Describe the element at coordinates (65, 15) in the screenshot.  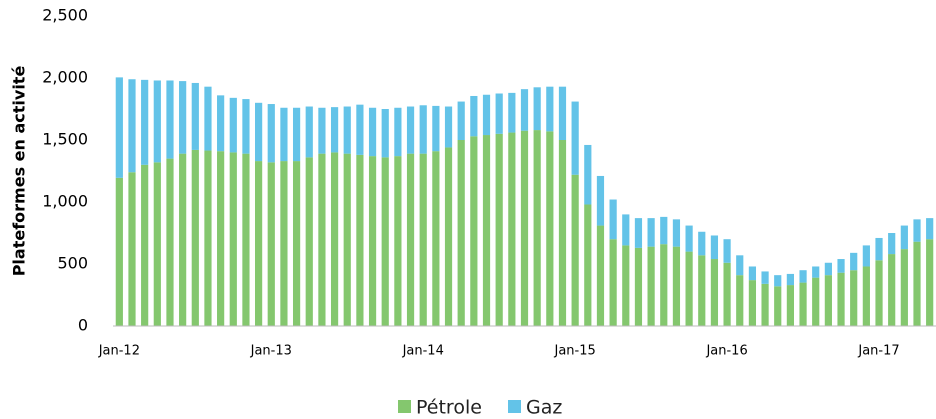
I see `y-tick-label: 2,500` at that location.